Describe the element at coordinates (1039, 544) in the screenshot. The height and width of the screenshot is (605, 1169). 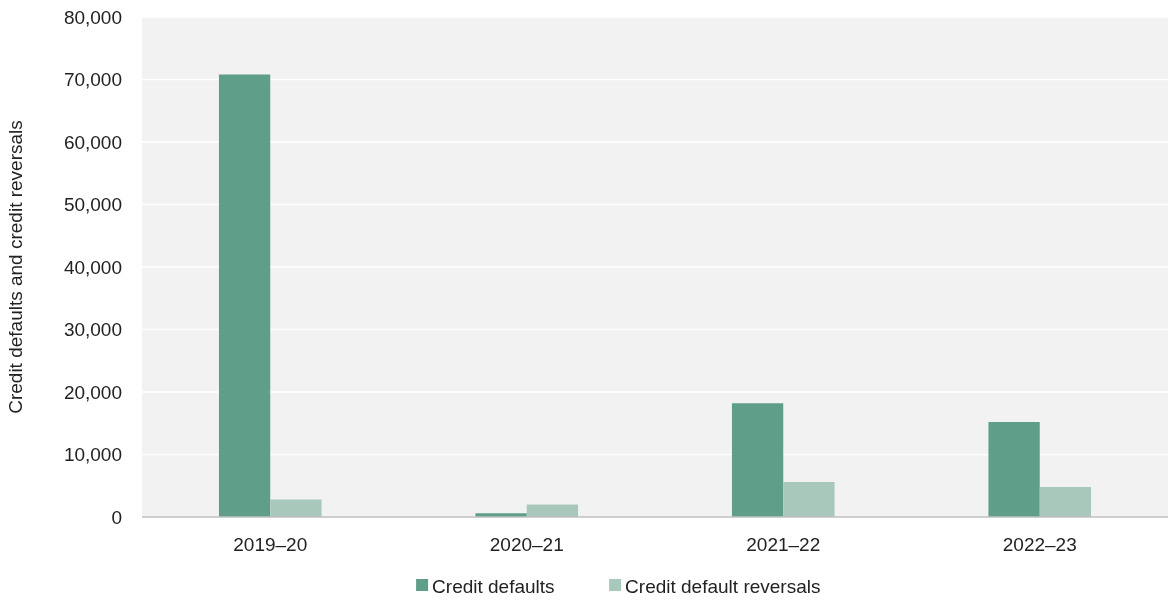
I see `x-tick-label: 2022–23` at that location.